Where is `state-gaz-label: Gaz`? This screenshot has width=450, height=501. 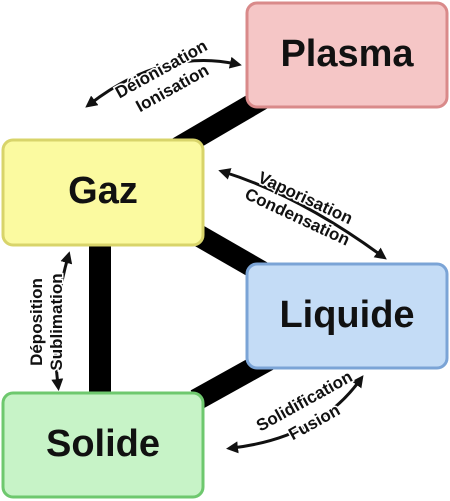
state-gaz-label: Gaz is located at coordinates (103, 191).